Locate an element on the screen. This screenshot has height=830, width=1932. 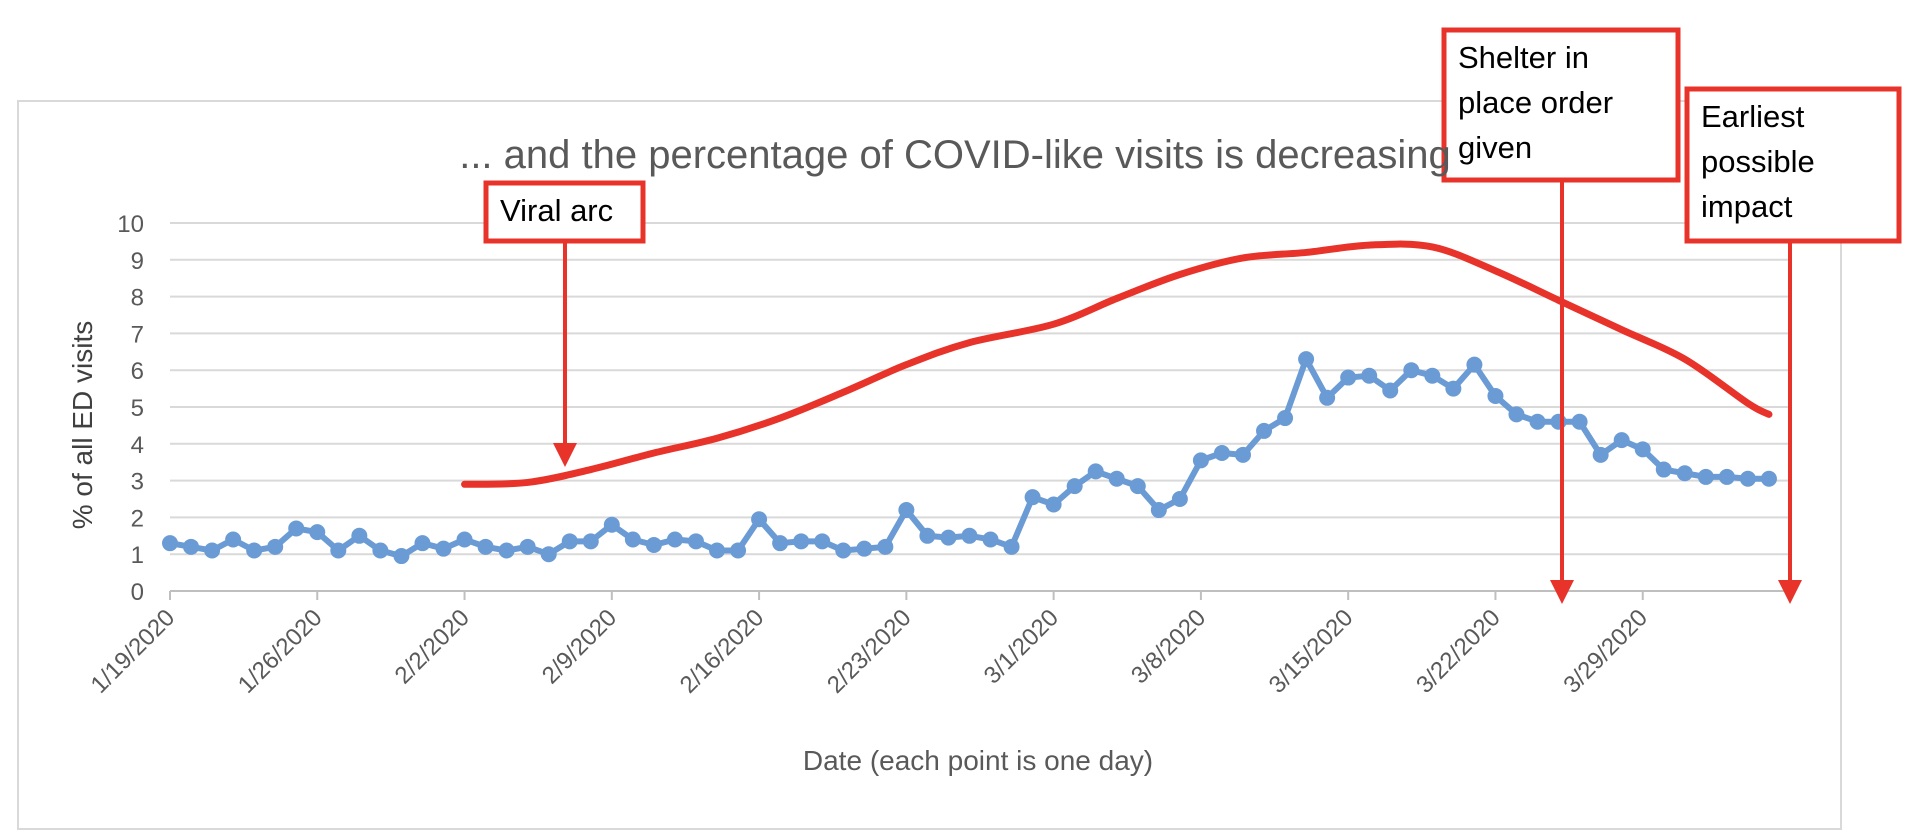
y-tick-label: 10 is located at coordinates (130, 224).